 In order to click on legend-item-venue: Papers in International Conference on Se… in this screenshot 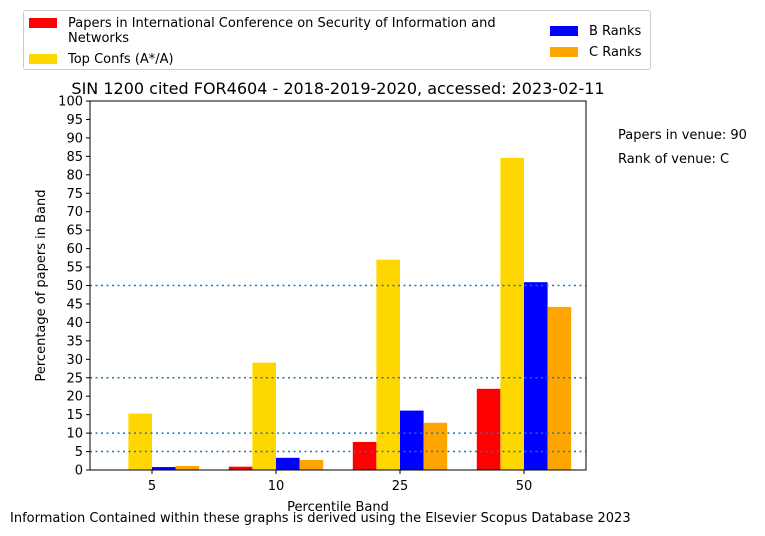, I will do `click(279, 31)`.